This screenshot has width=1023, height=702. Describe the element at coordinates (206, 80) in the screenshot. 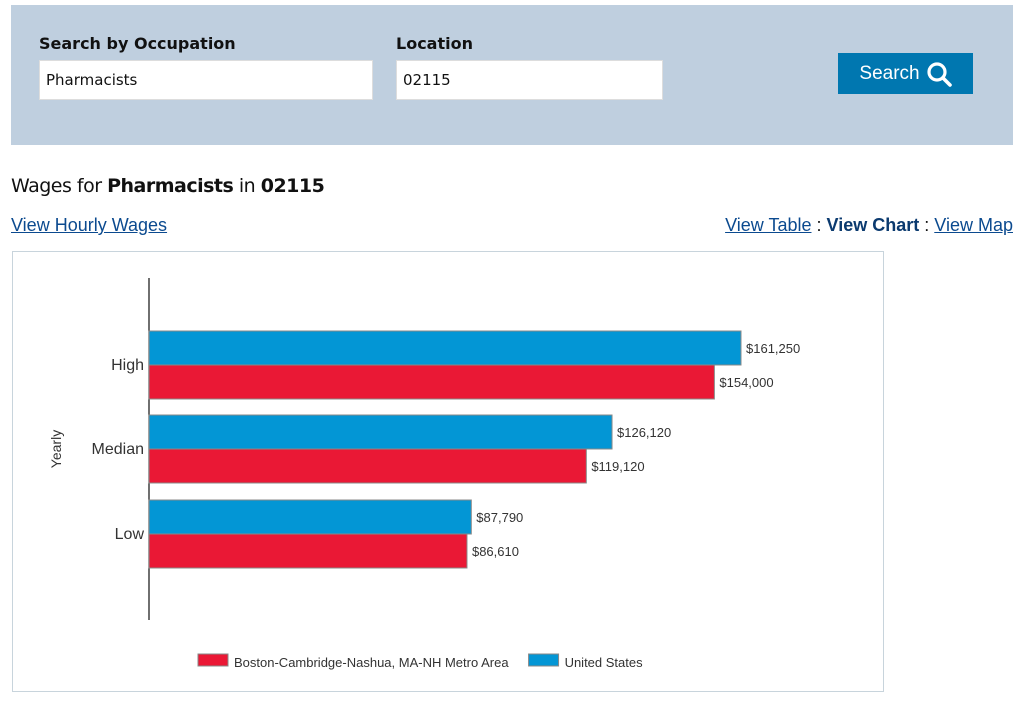

I see `occupation-input` at that location.